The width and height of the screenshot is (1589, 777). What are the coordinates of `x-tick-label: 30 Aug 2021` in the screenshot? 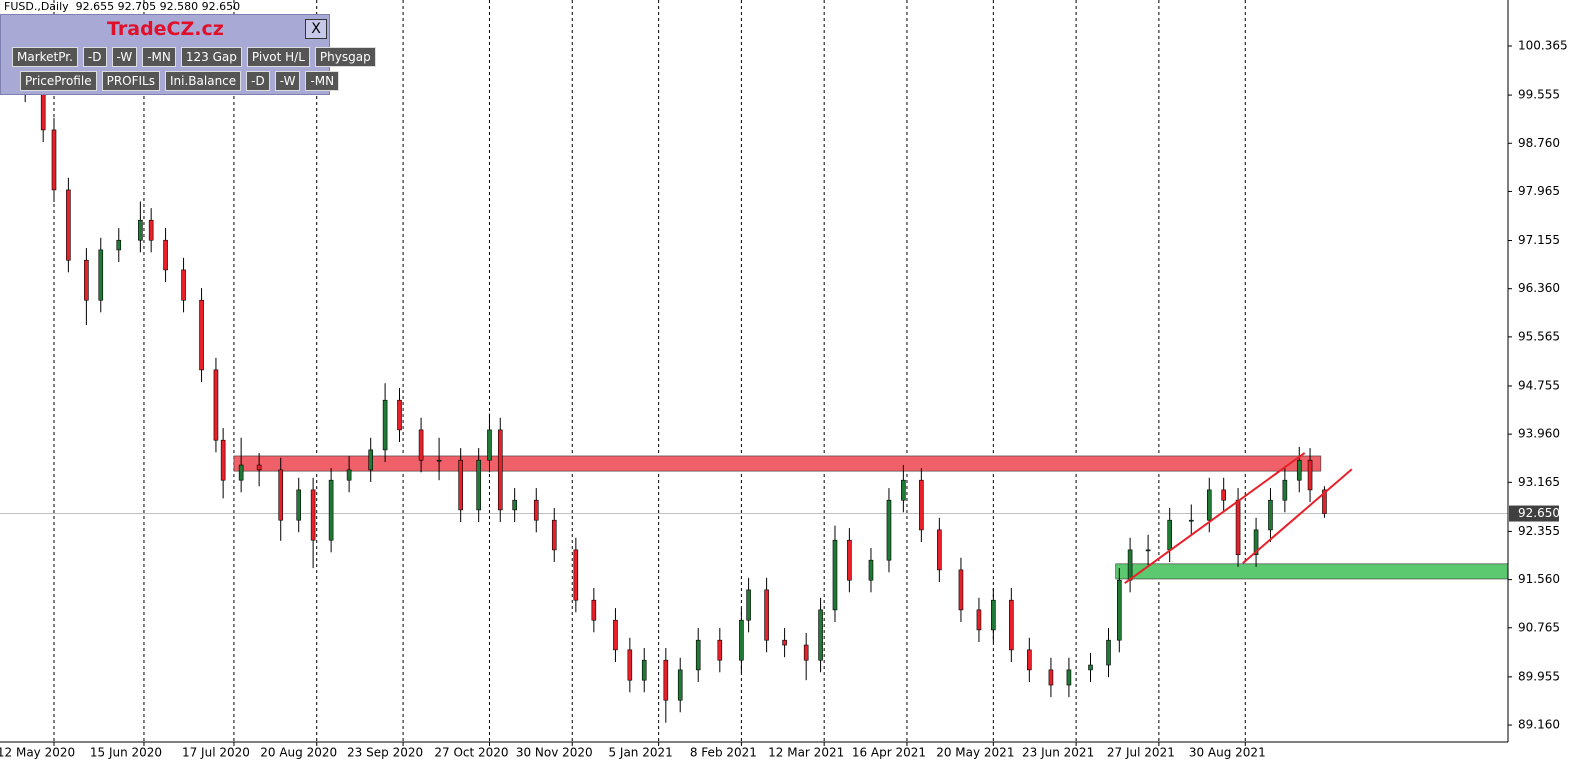 It's located at (1227, 753).